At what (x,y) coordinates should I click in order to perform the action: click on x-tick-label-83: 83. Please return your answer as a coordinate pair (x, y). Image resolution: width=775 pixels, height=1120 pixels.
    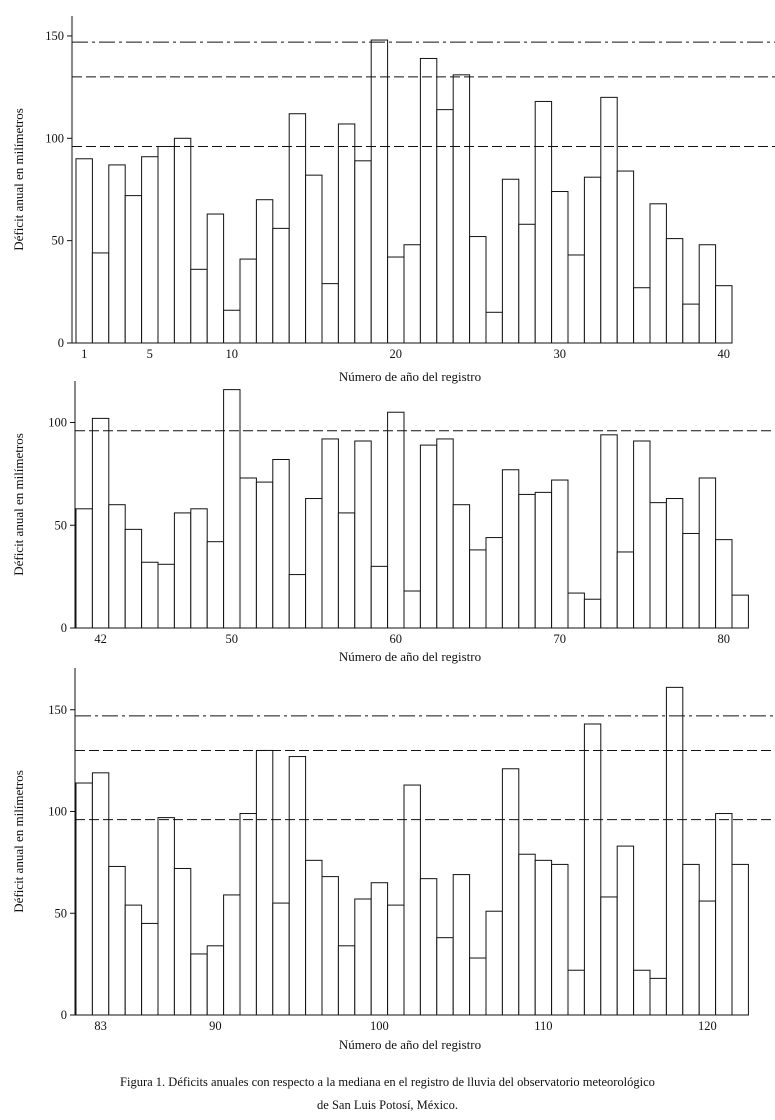
    Looking at the image, I should click on (100, 1026).